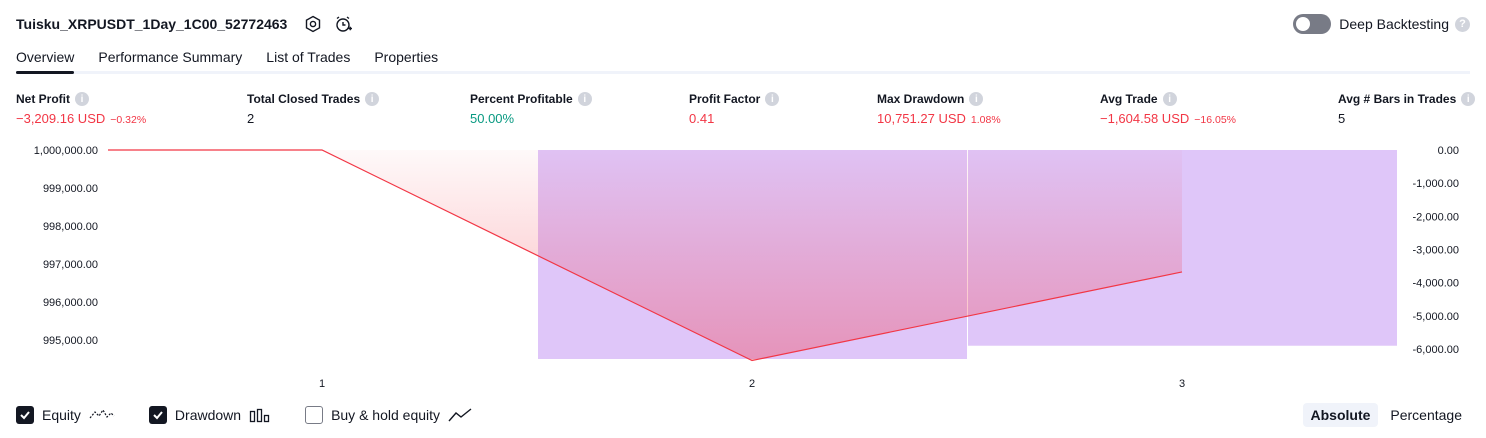 The width and height of the screenshot is (1486, 438). What do you see at coordinates (1385, 415) in the screenshot?
I see `chart-mode-switch: Absolute Percentage` at bounding box center [1385, 415].